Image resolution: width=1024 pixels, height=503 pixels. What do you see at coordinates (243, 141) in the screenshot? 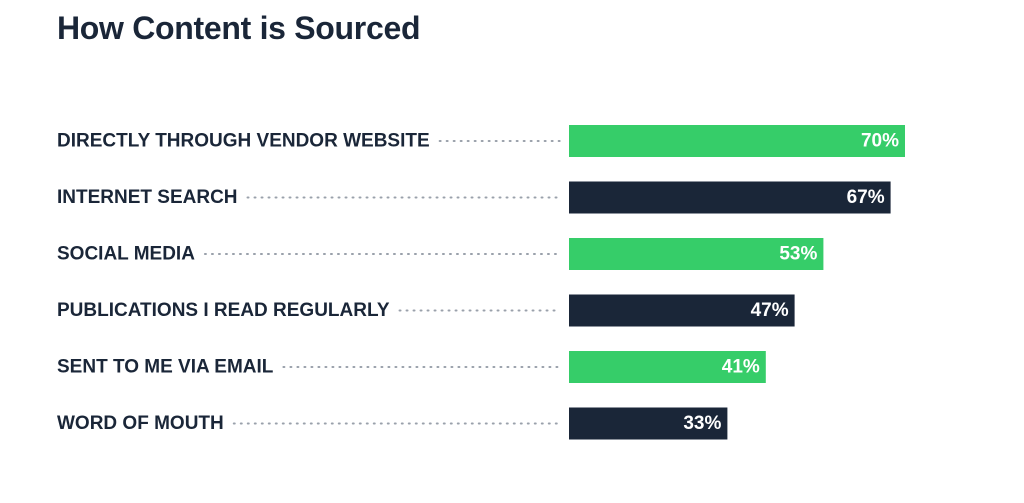
I see `category-label-directly-through-vendor-website: DIRECTLY THROUGH VENDOR WEBSITE` at bounding box center [243, 141].